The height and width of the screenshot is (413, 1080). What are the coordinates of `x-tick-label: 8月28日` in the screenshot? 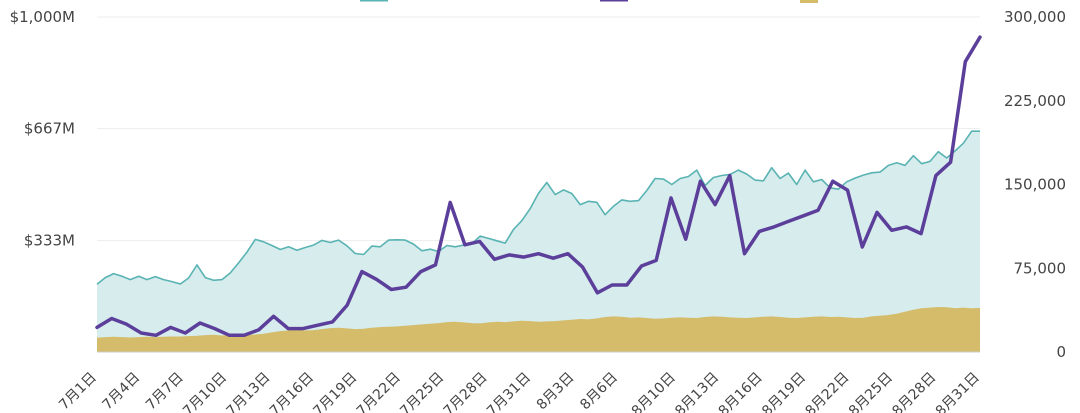 It's located at (914, 391).